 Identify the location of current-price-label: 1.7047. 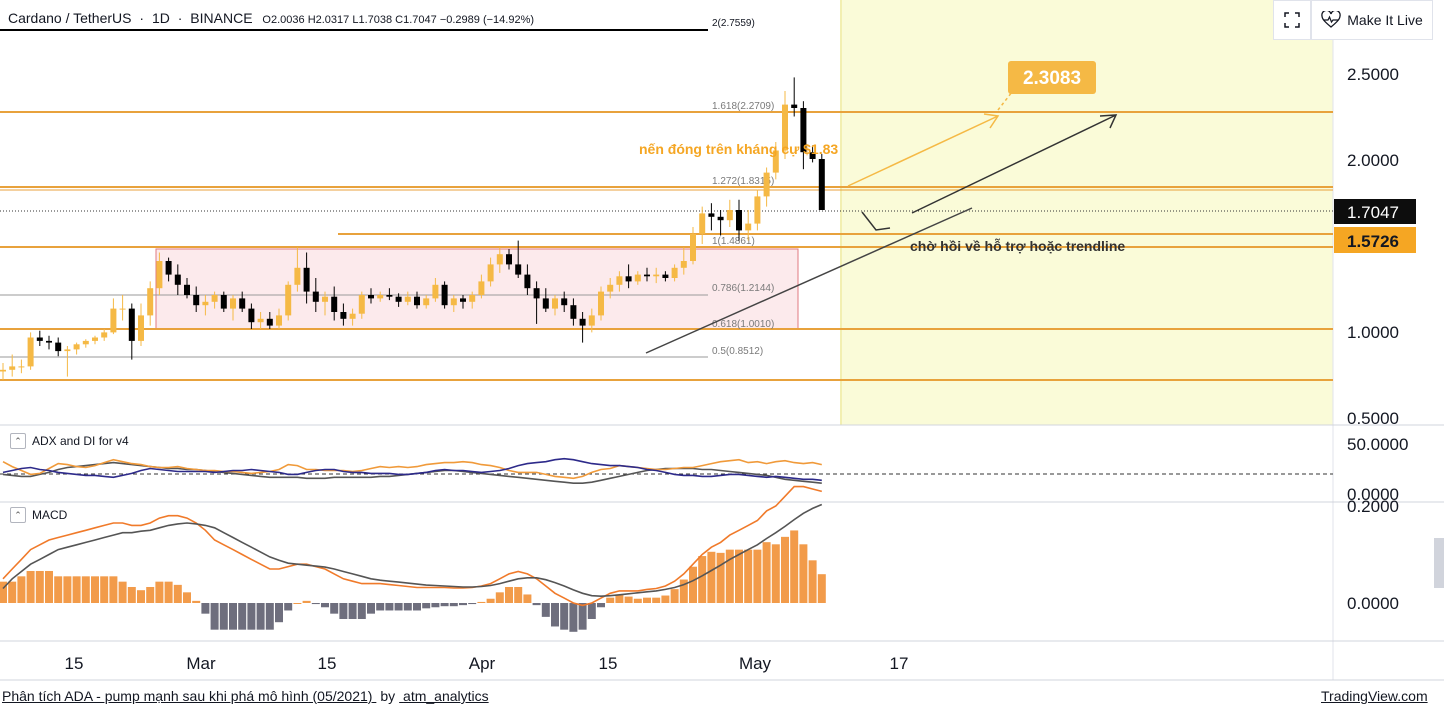
(1373, 212).